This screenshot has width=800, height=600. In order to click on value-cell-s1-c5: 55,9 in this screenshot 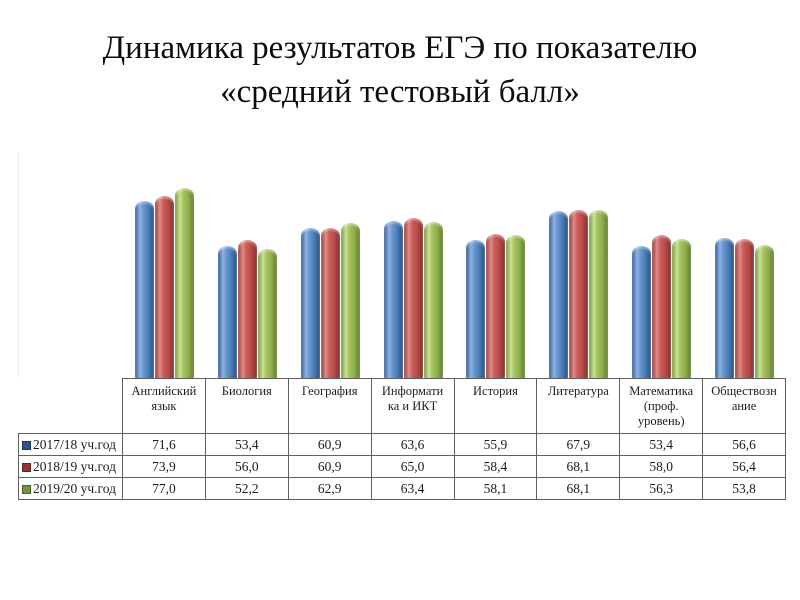, I will do `click(495, 444)`.